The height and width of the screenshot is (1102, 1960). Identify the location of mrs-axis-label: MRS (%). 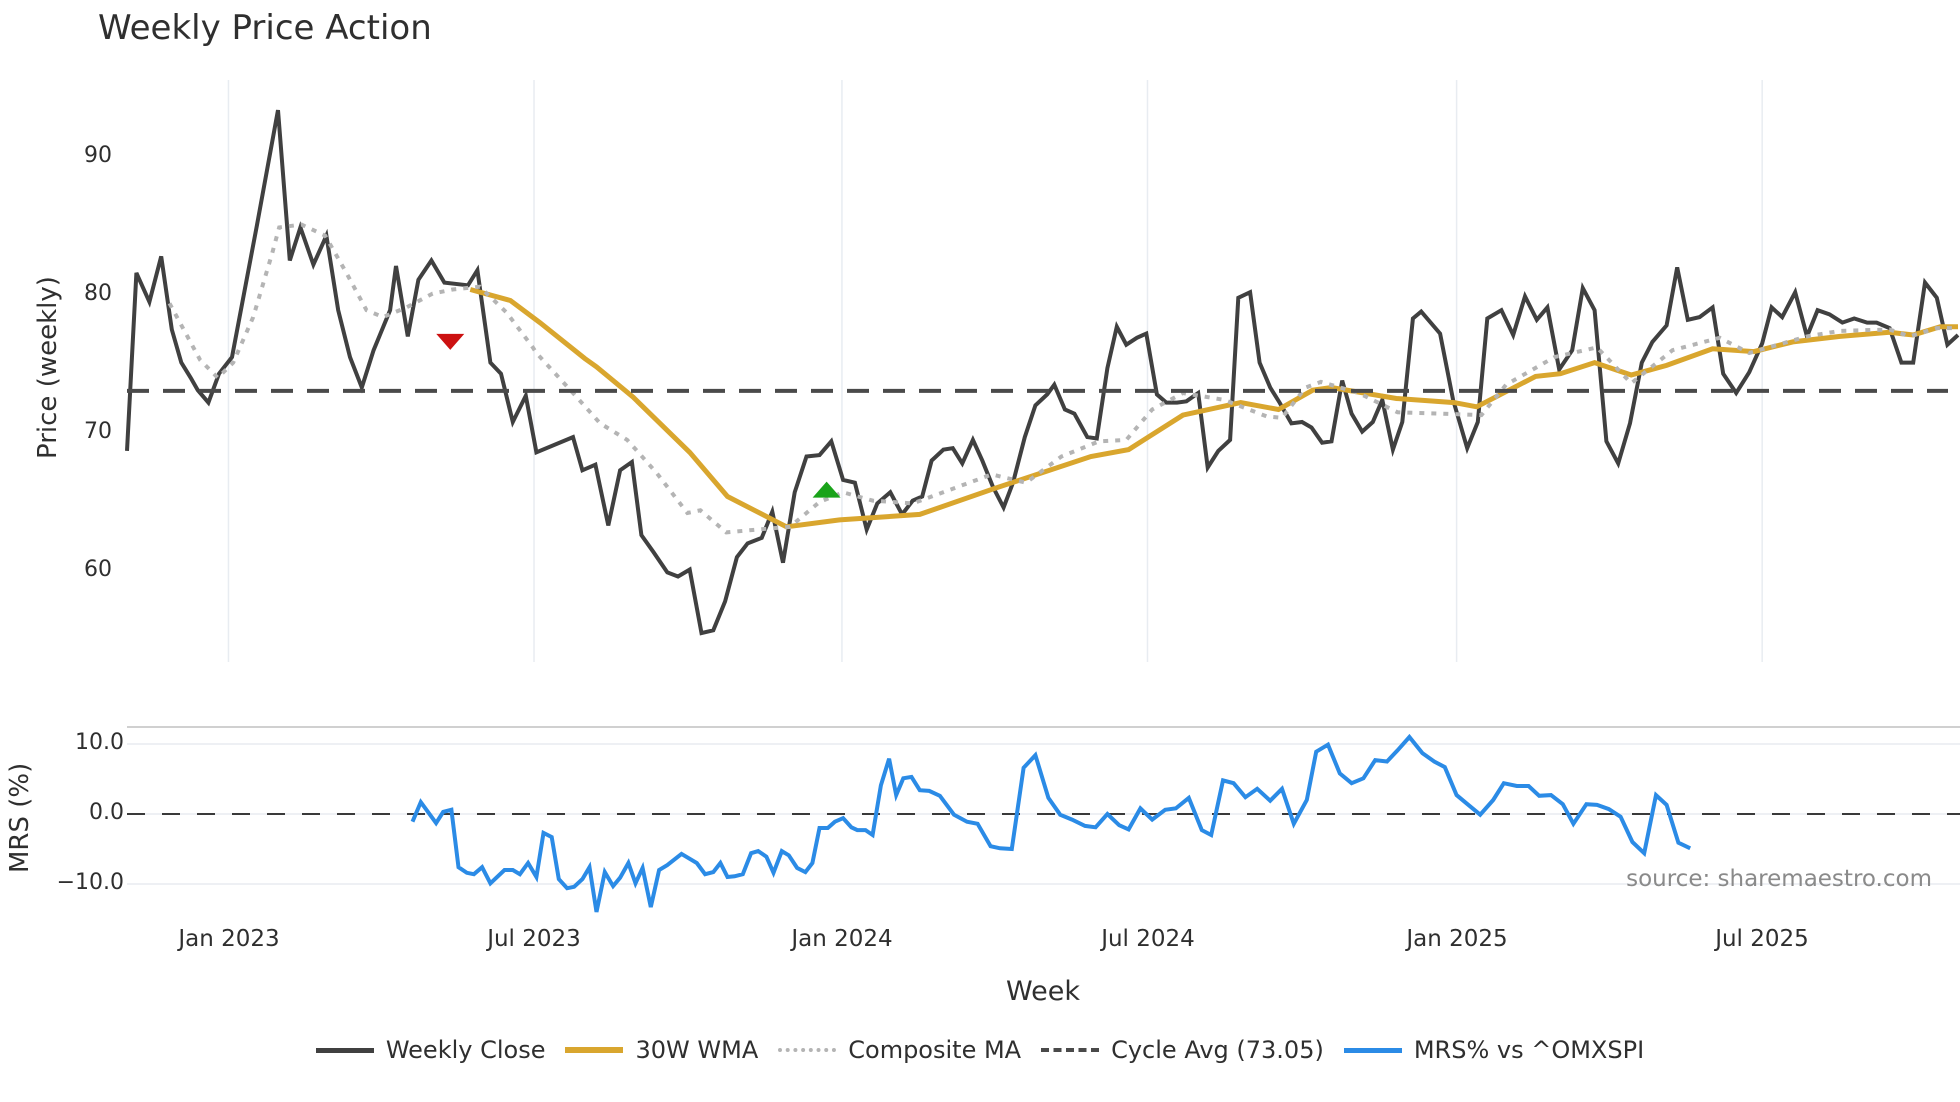
(20, 817).